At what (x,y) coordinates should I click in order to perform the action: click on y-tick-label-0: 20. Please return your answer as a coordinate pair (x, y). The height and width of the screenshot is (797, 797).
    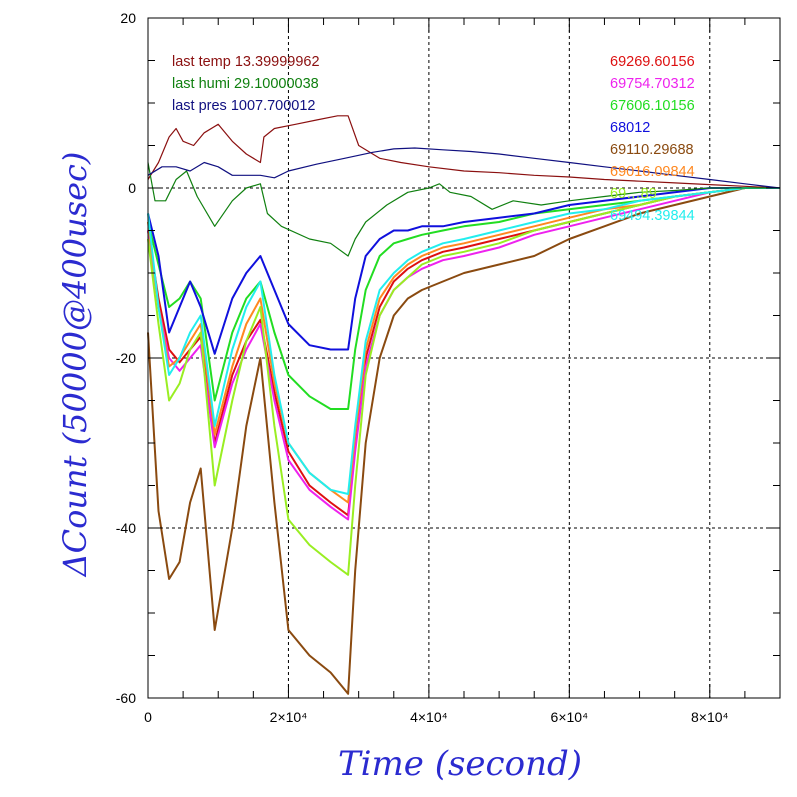
    Looking at the image, I should click on (128, 18).